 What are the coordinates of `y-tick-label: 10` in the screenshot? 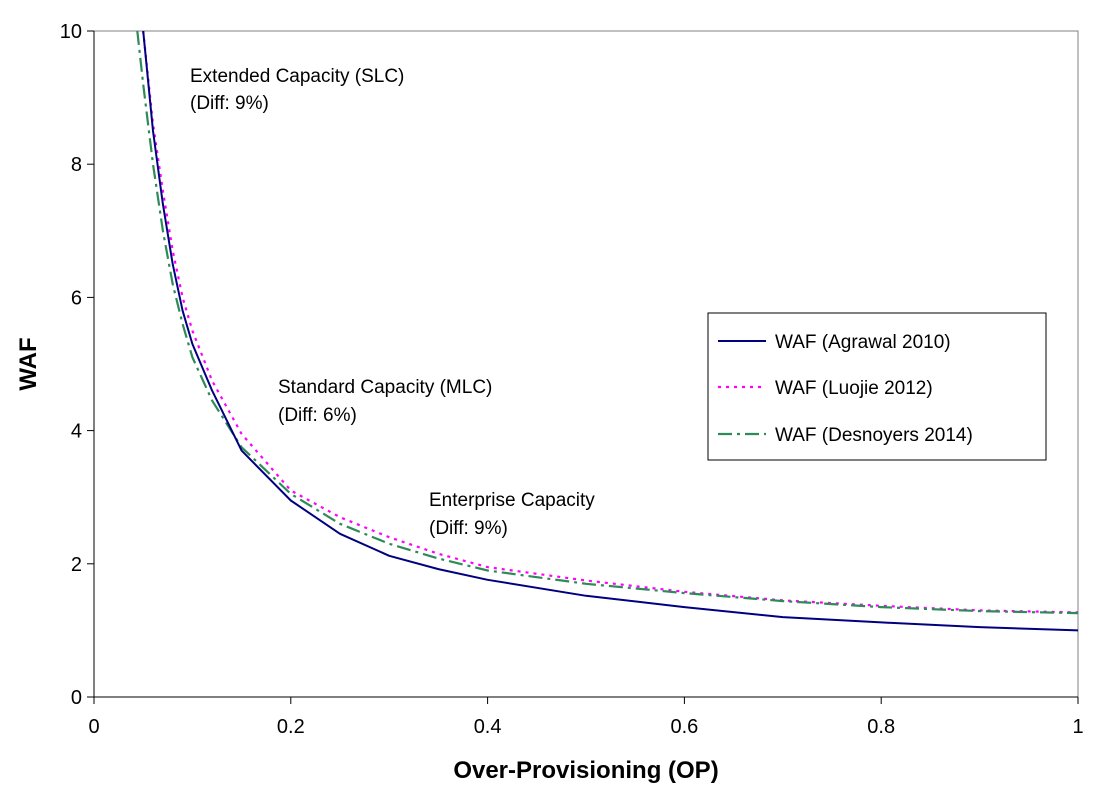 It's located at (71, 32).